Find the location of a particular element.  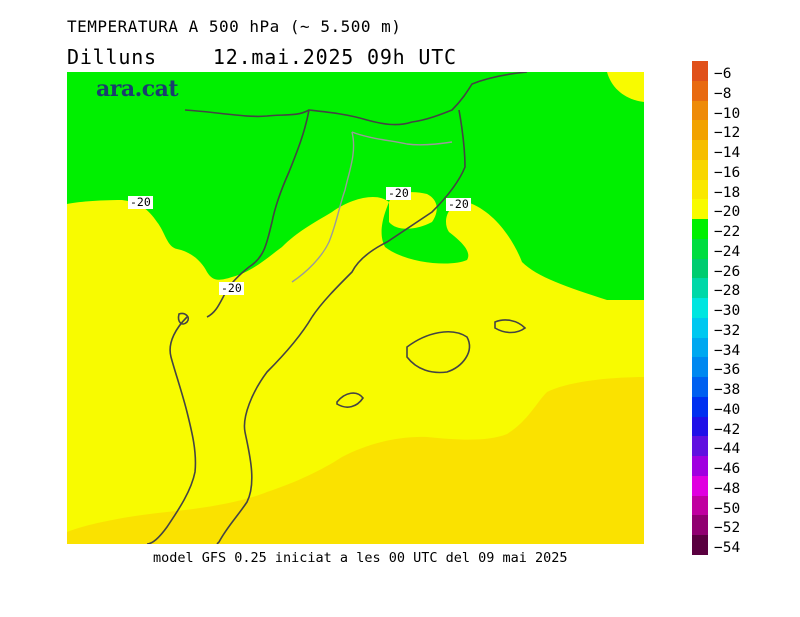

brand-logo: ara.cat is located at coordinates (137, 89).